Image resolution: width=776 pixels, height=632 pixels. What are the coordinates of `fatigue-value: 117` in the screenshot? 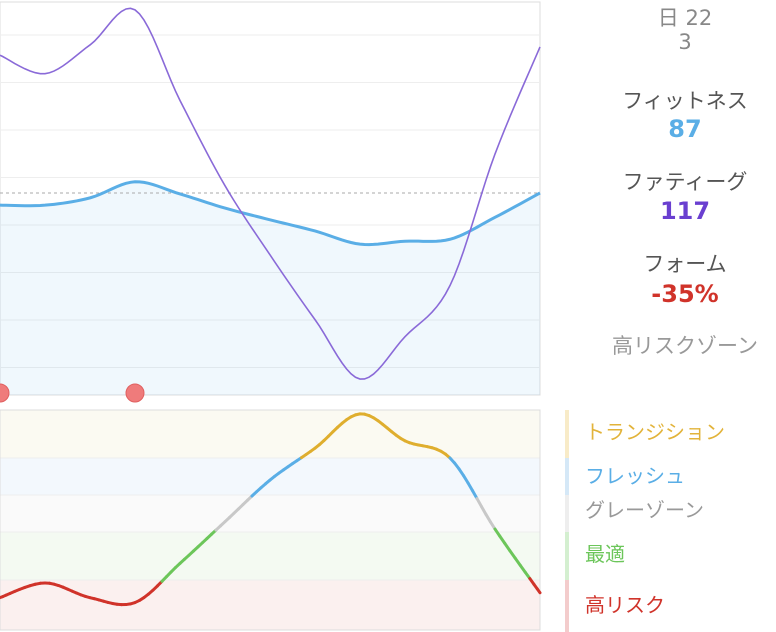 It's located at (685, 211).